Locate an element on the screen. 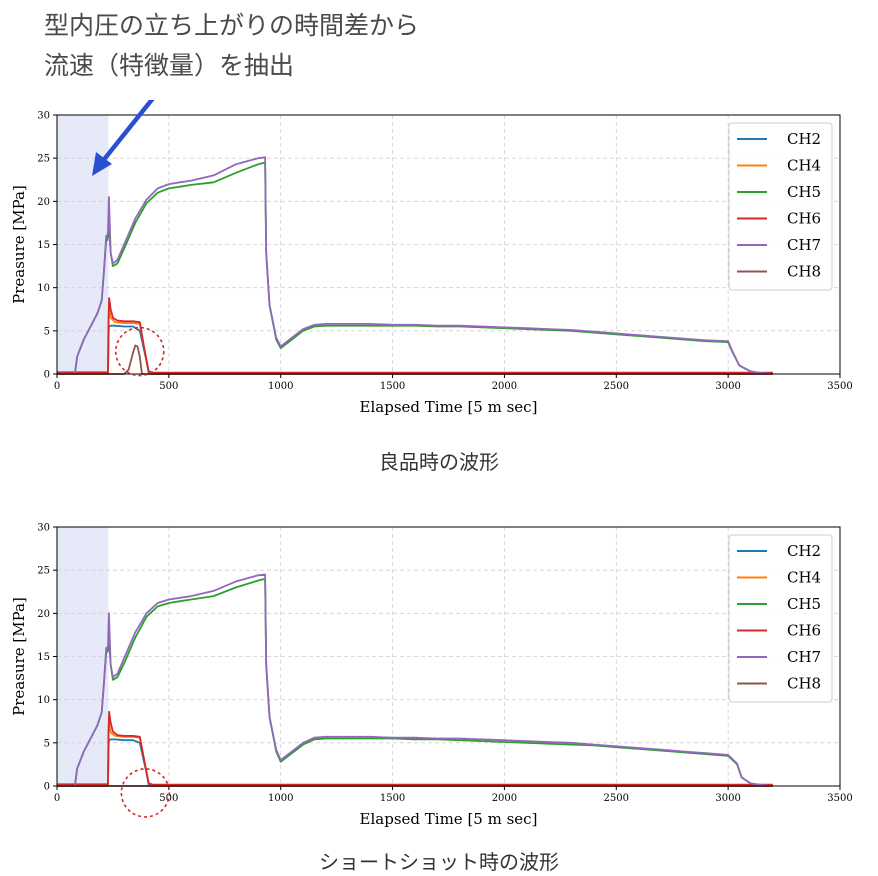  header-line-2: 流速（特徴量）を抽出 is located at coordinates (169, 65).